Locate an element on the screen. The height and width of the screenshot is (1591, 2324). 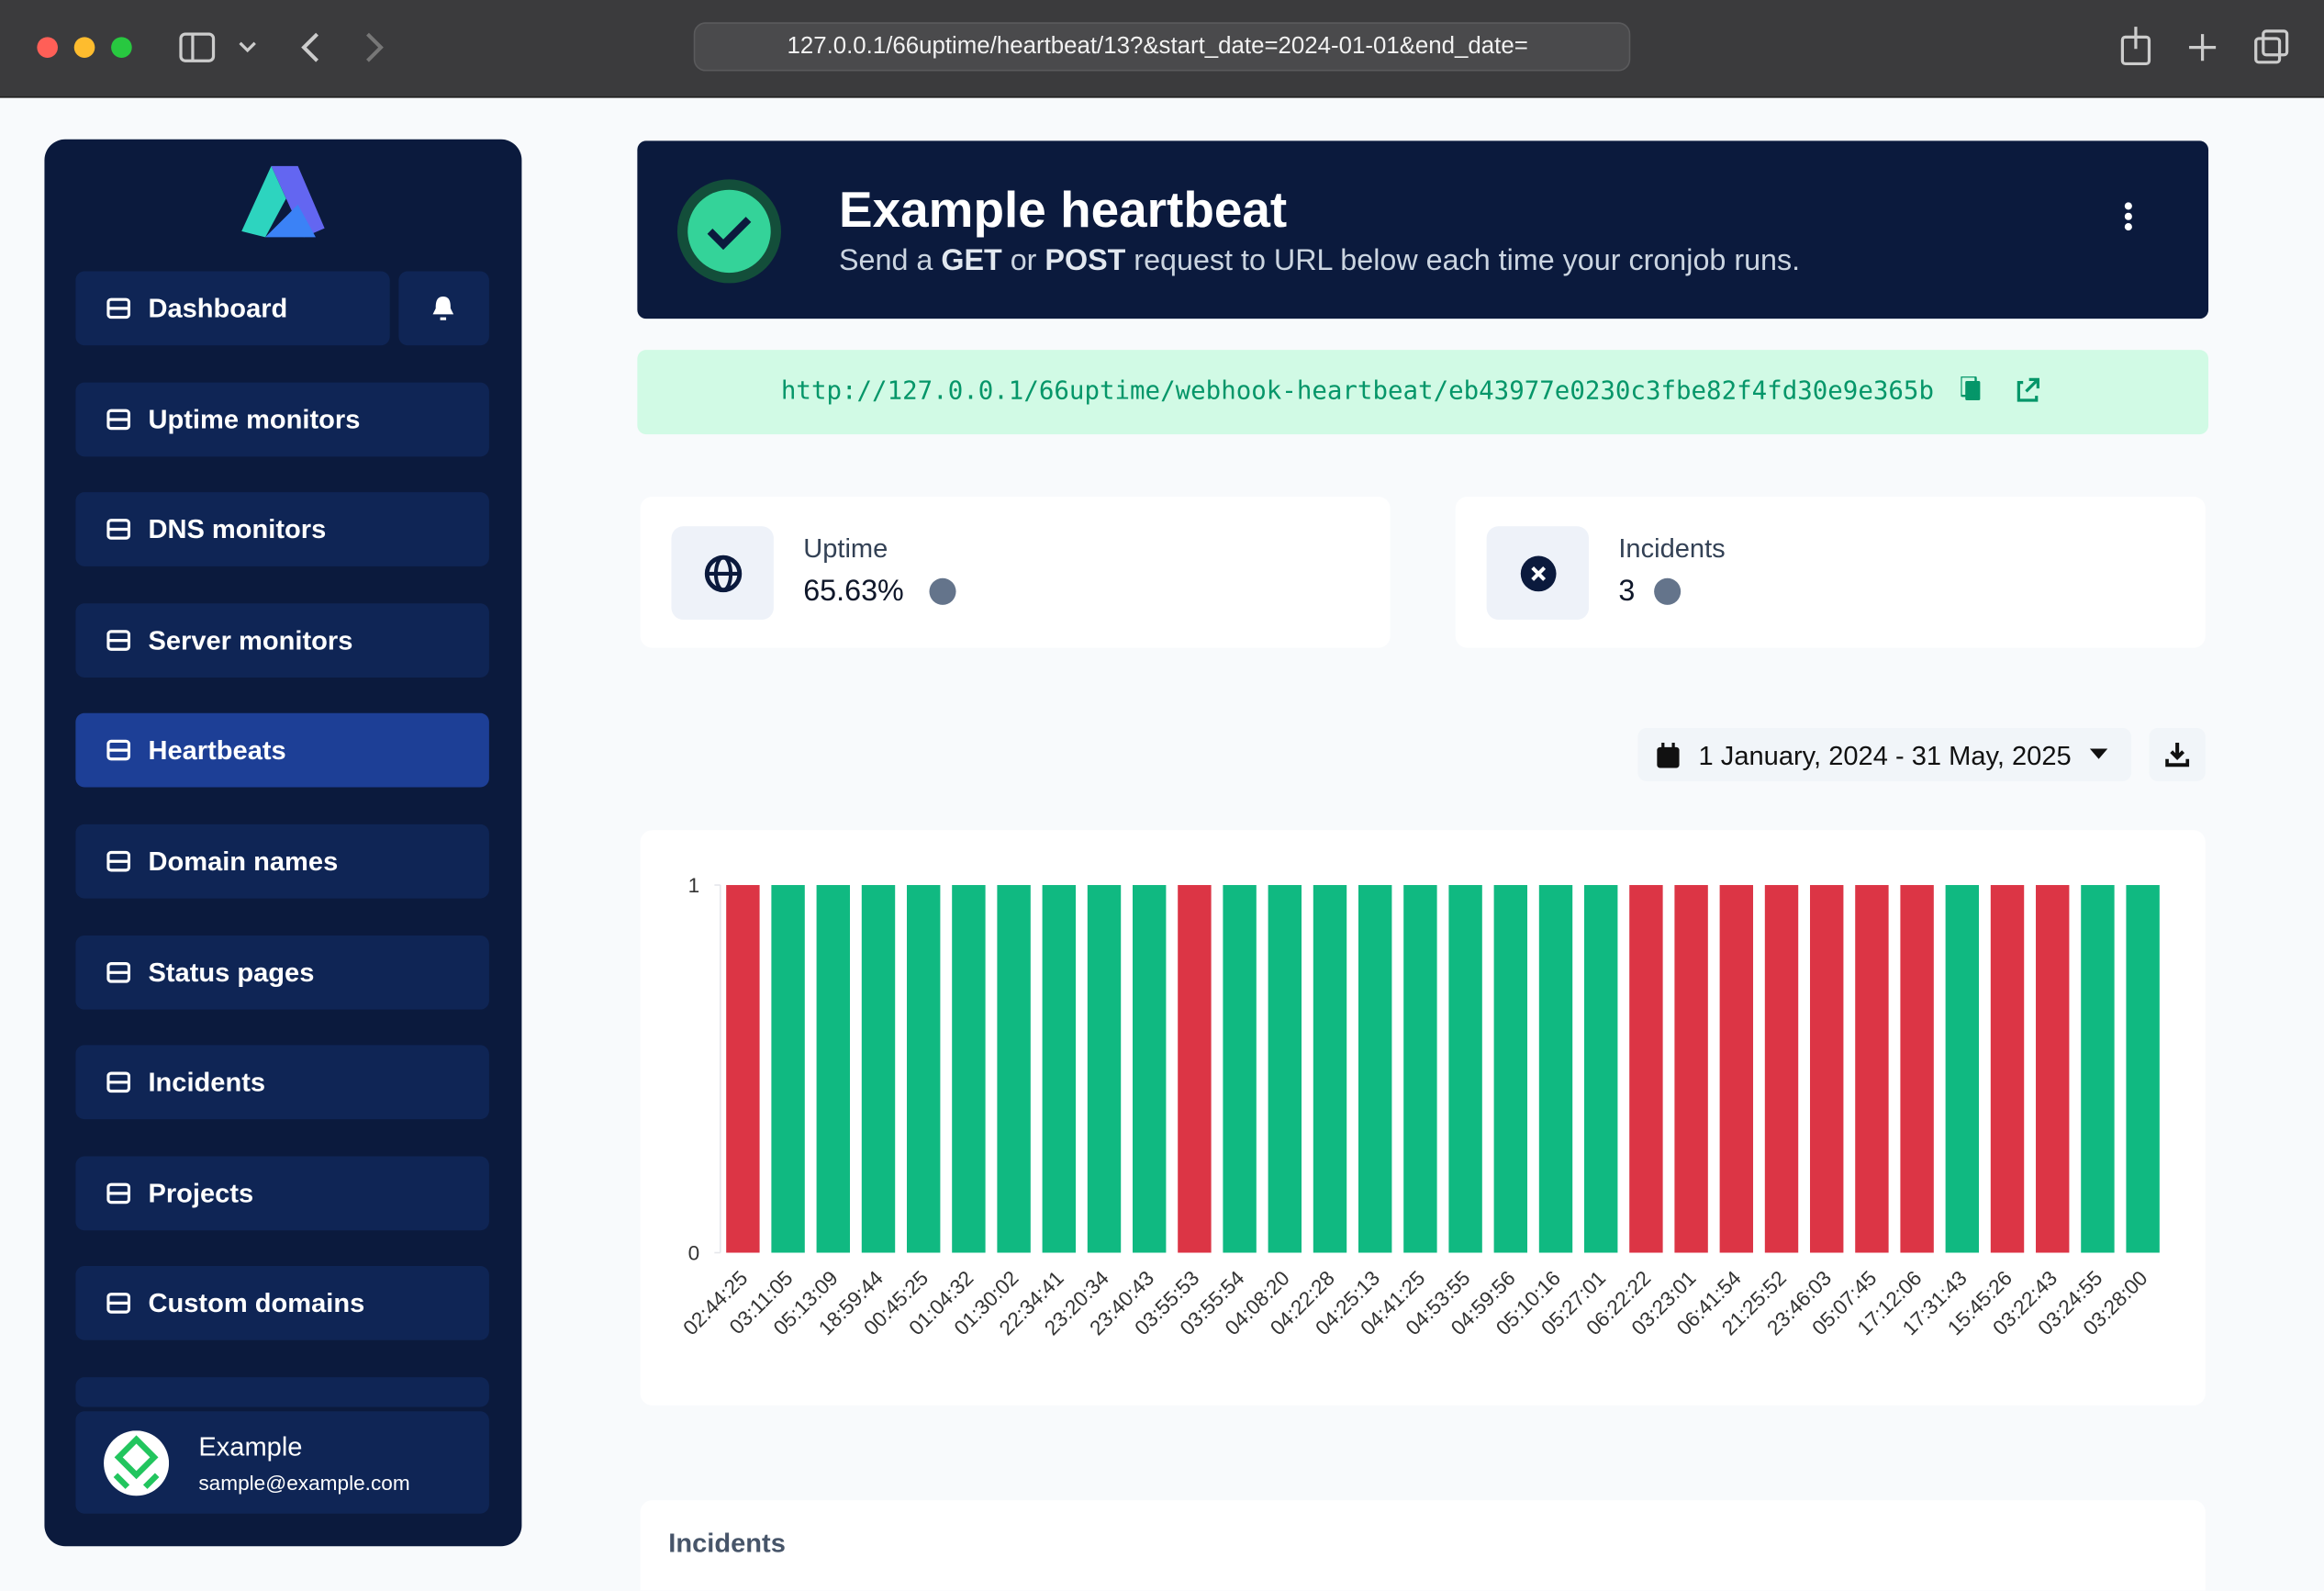
incidents-card: Incidents is located at coordinates (1423, 1545).